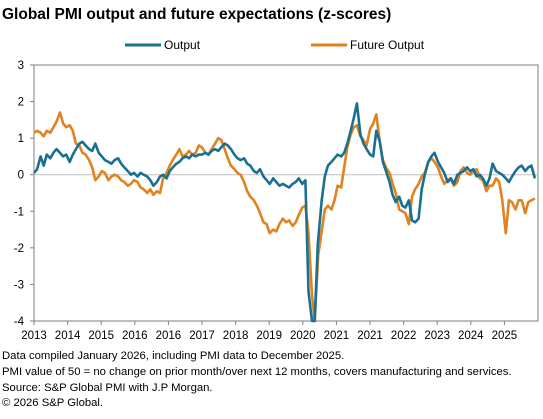 The image size is (543, 419). I want to click on x-tick-label: 2025, so click(505, 336).